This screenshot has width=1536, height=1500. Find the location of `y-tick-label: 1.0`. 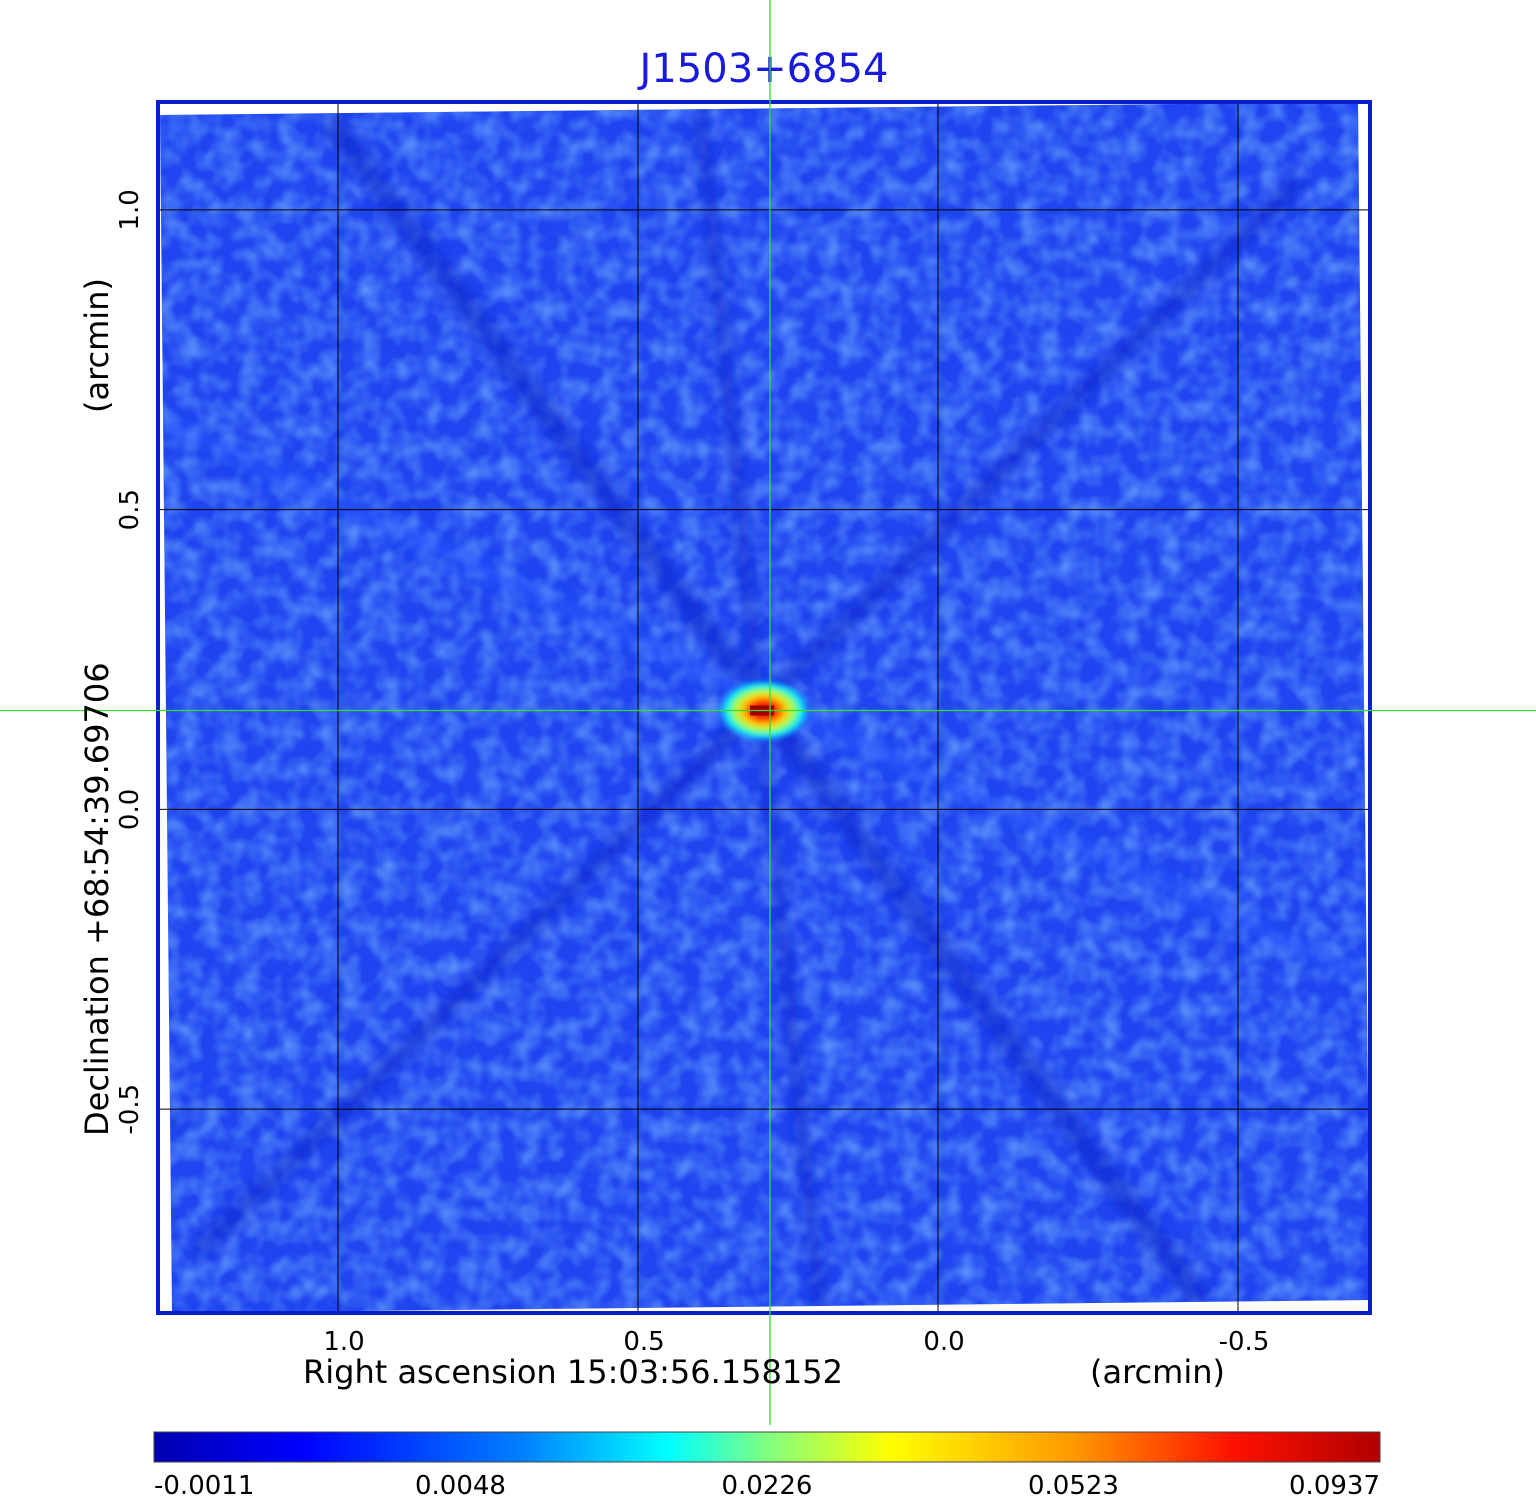

y-tick-label: 1.0 is located at coordinates (130, 209).